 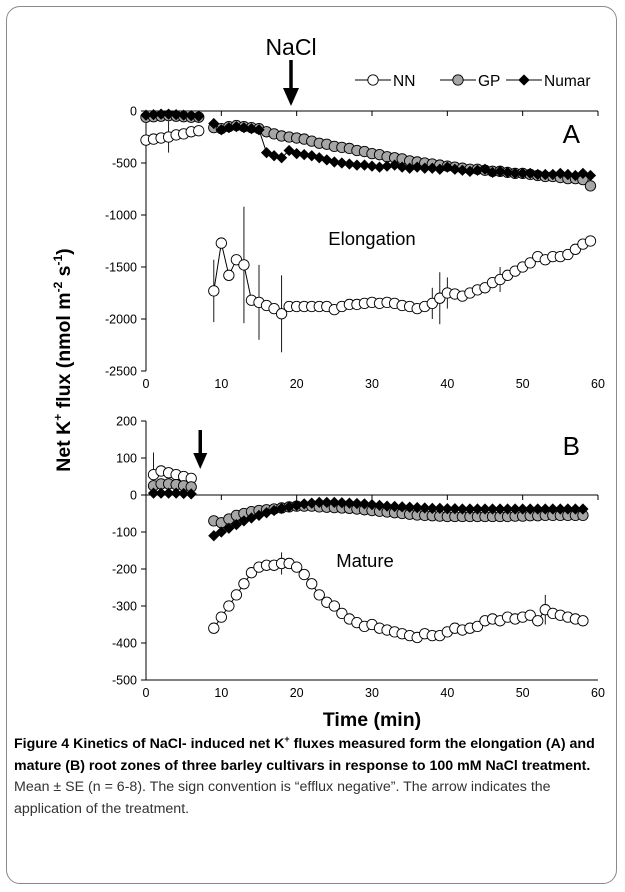 I want to click on y-label-end: ), so click(x=64, y=251).